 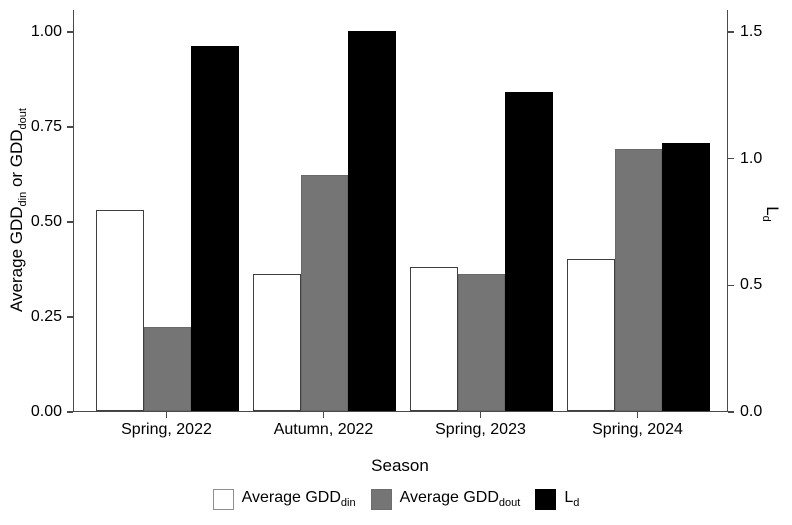 What do you see at coordinates (46, 411) in the screenshot?
I see `y-left-tick-label: 0.00` at bounding box center [46, 411].